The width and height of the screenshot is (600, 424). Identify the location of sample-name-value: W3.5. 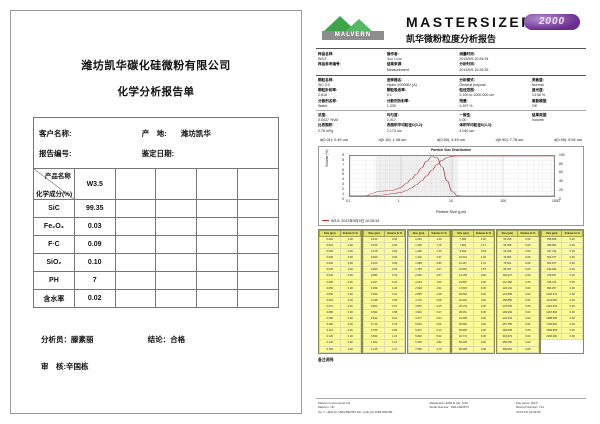
(322, 59).